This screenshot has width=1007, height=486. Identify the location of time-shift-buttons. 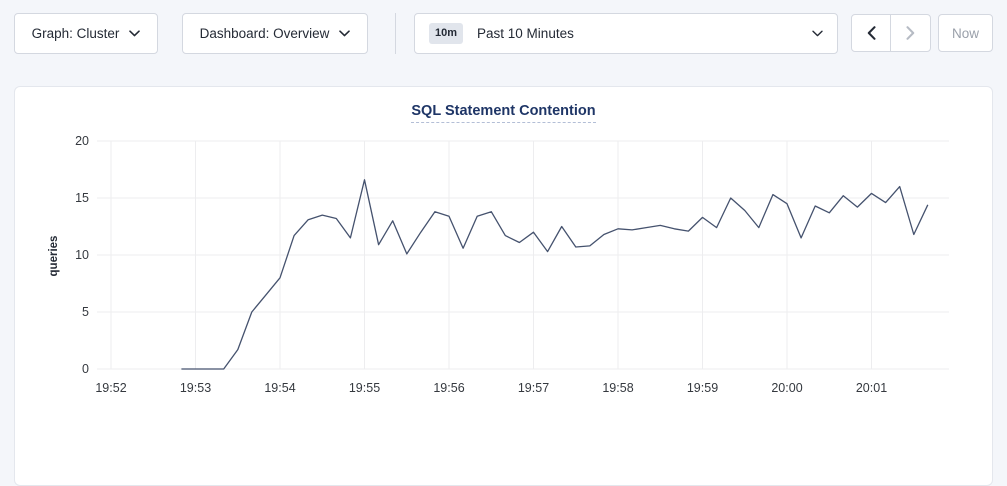
(891, 33).